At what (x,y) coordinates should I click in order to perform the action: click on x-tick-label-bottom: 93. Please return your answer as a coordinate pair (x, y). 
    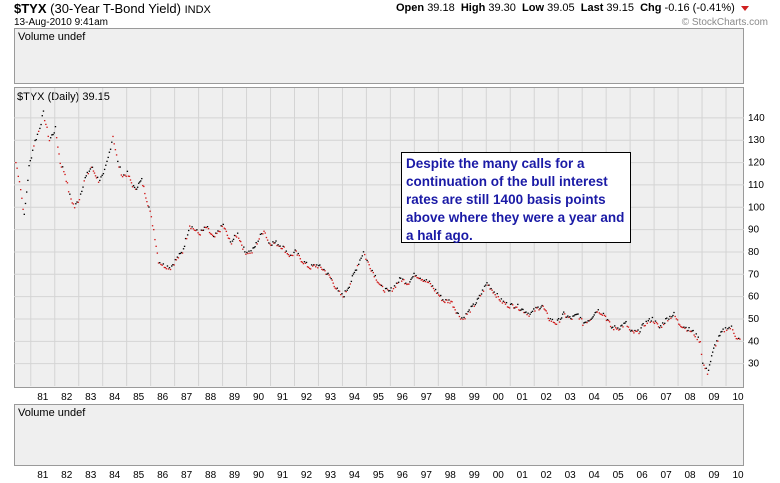
    Looking at the image, I should click on (331, 475).